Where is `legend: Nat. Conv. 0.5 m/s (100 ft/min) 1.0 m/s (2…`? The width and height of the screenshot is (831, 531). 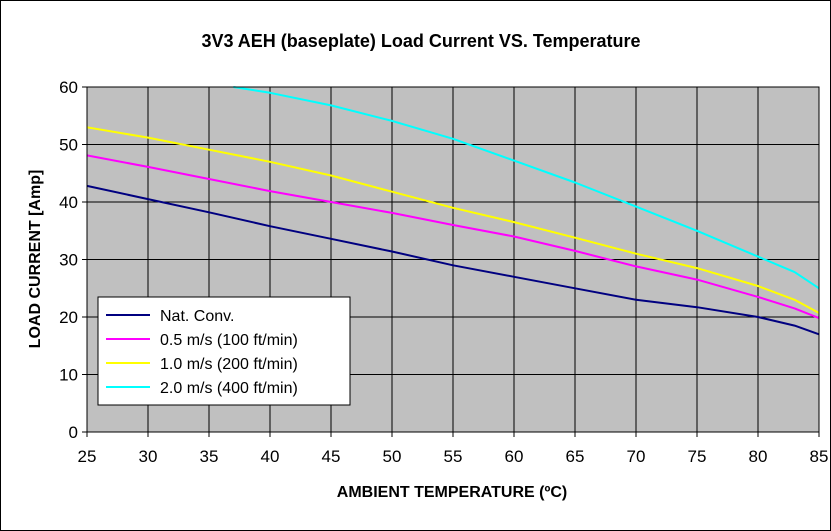
legend: Nat. Conv. 0.5 m/s (100 ft/min) 1.0 m/s (2… is located at coordinates (224, 351).